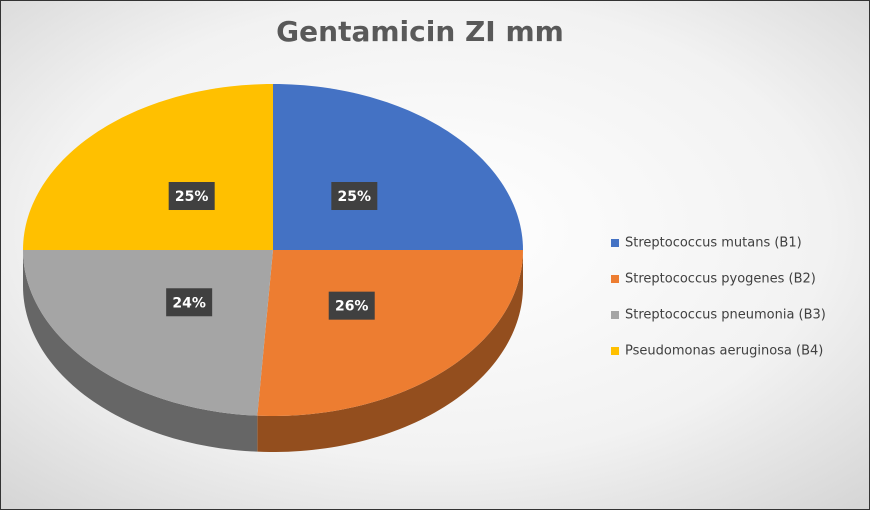  Describe the element at coordinates (720, 279) in the screenshot. I see `legend-text: Streptococcus pyogenes (B2)` at that location.